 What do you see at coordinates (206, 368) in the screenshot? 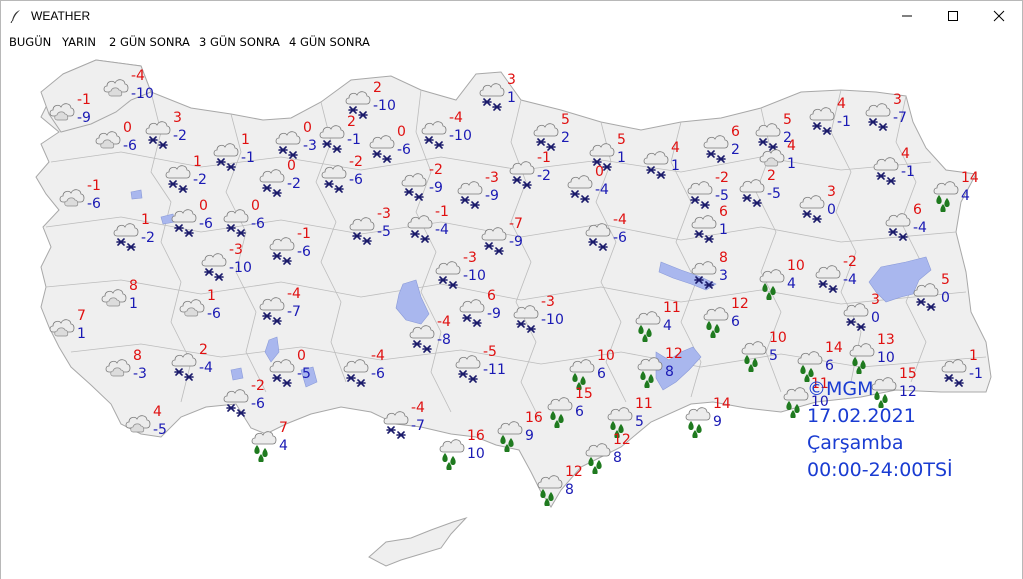
I see `min-temp: -4` at bounding box center [206, 368].